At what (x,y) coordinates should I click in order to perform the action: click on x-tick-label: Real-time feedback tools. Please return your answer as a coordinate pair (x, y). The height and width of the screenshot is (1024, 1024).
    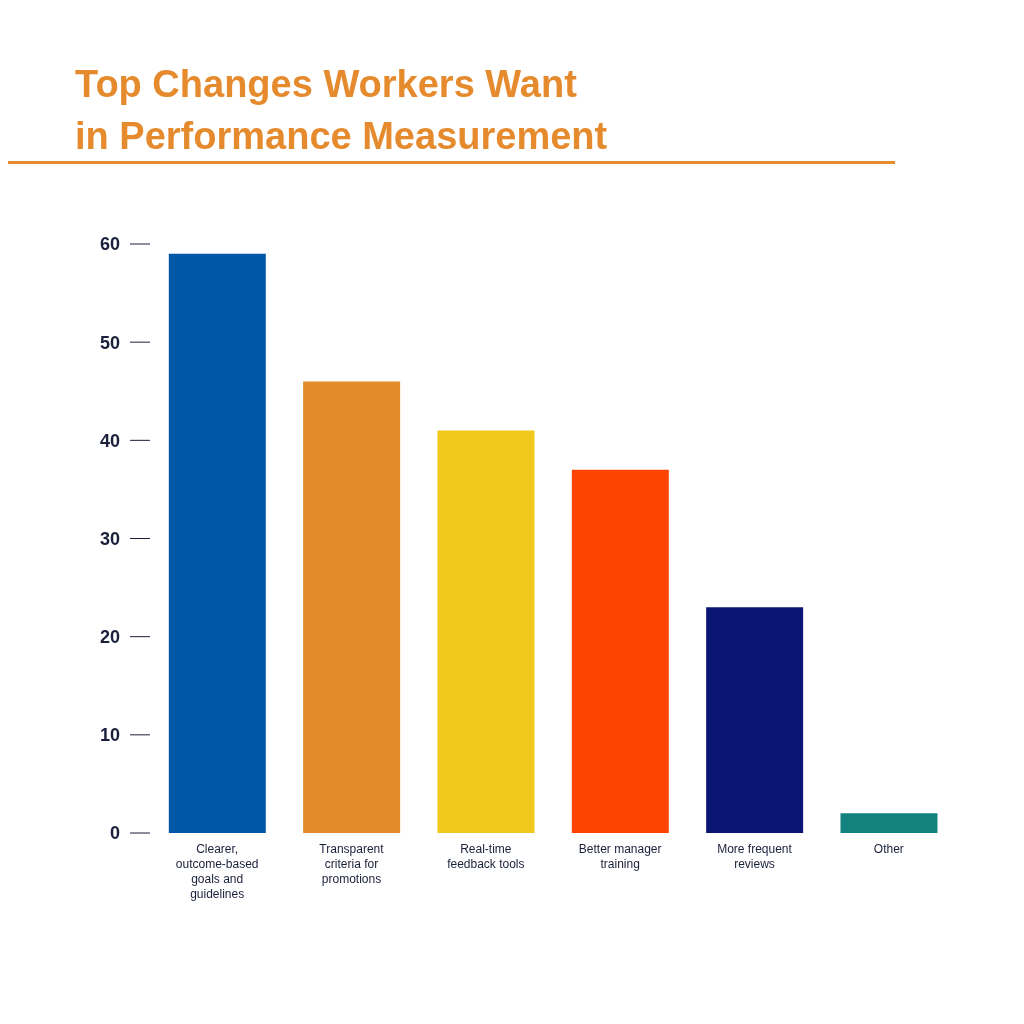
    Looking at the image, I should click on (486, 856).